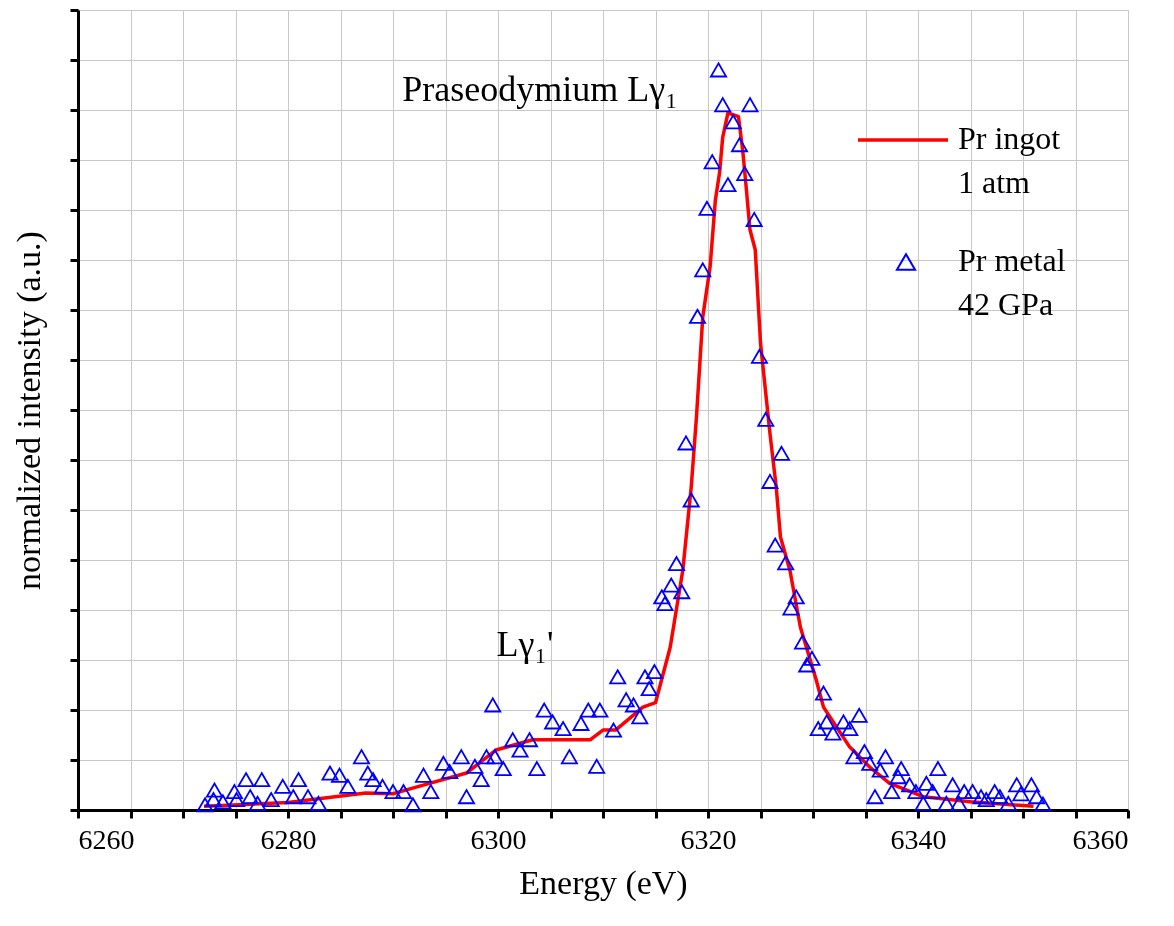 The width and height of the screenshot is (1174, 926). Describe the element at coordinates (918, 839) in the screenshot. I see `x-tick-label: 6340` at that location.